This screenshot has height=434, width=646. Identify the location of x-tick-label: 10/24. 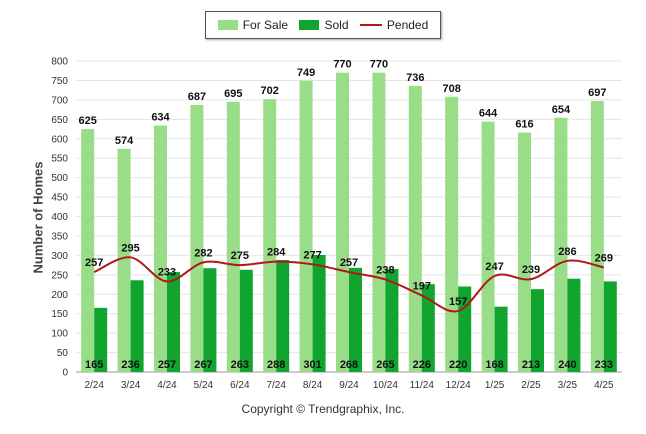
(385, 385).